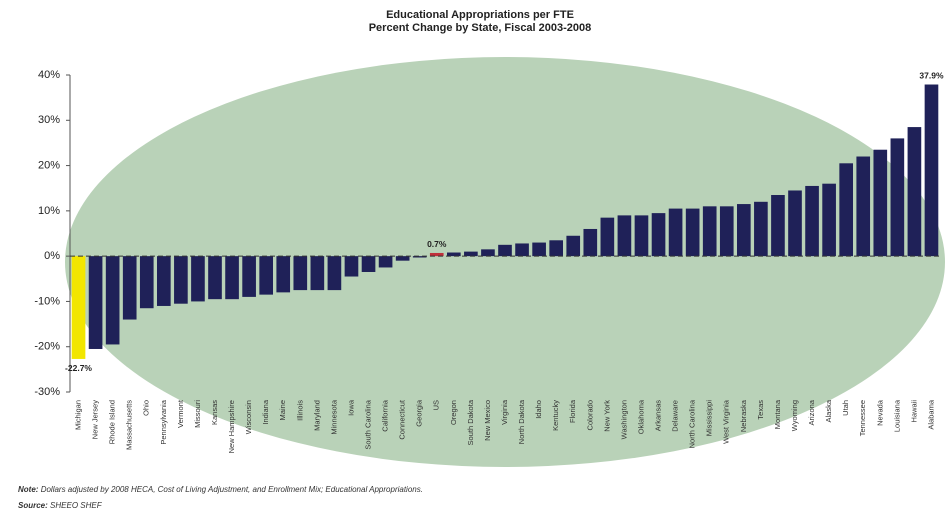 This screenshot has width=946, height=514. Describe the element at coordinates (33, 505) in the screenshot. I see `source-label: Source:` at that location.